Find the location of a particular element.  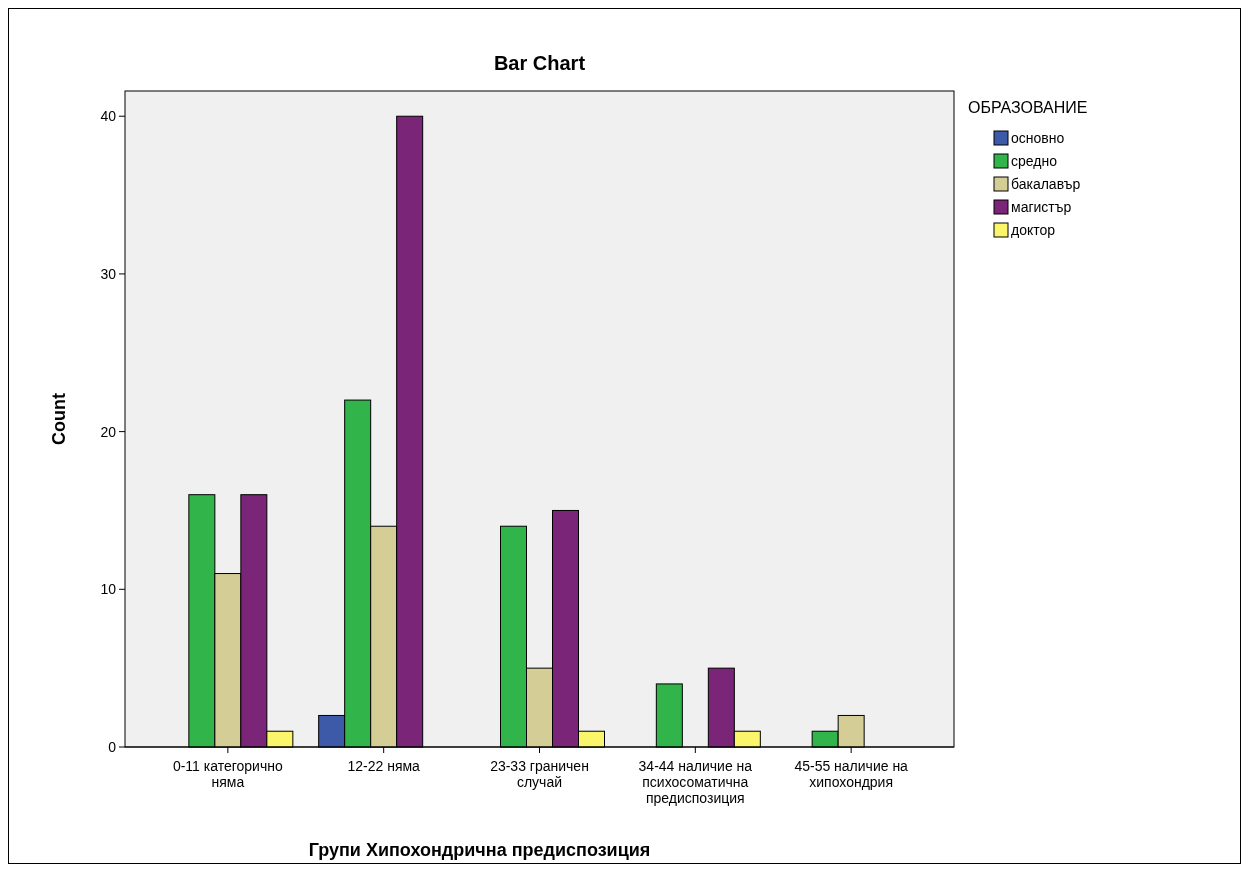

legend-label: бакалавър is located at coordinates (1046, 183).